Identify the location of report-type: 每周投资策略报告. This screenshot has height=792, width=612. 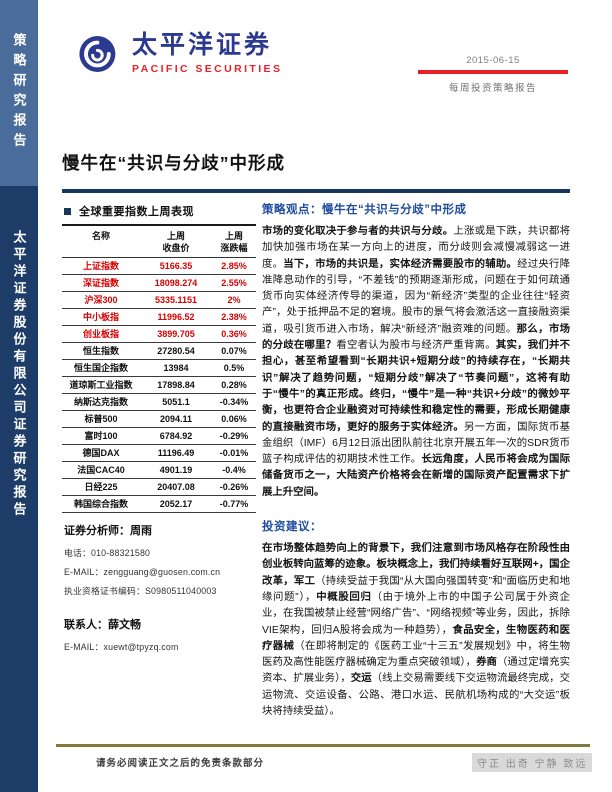
(492, 88).